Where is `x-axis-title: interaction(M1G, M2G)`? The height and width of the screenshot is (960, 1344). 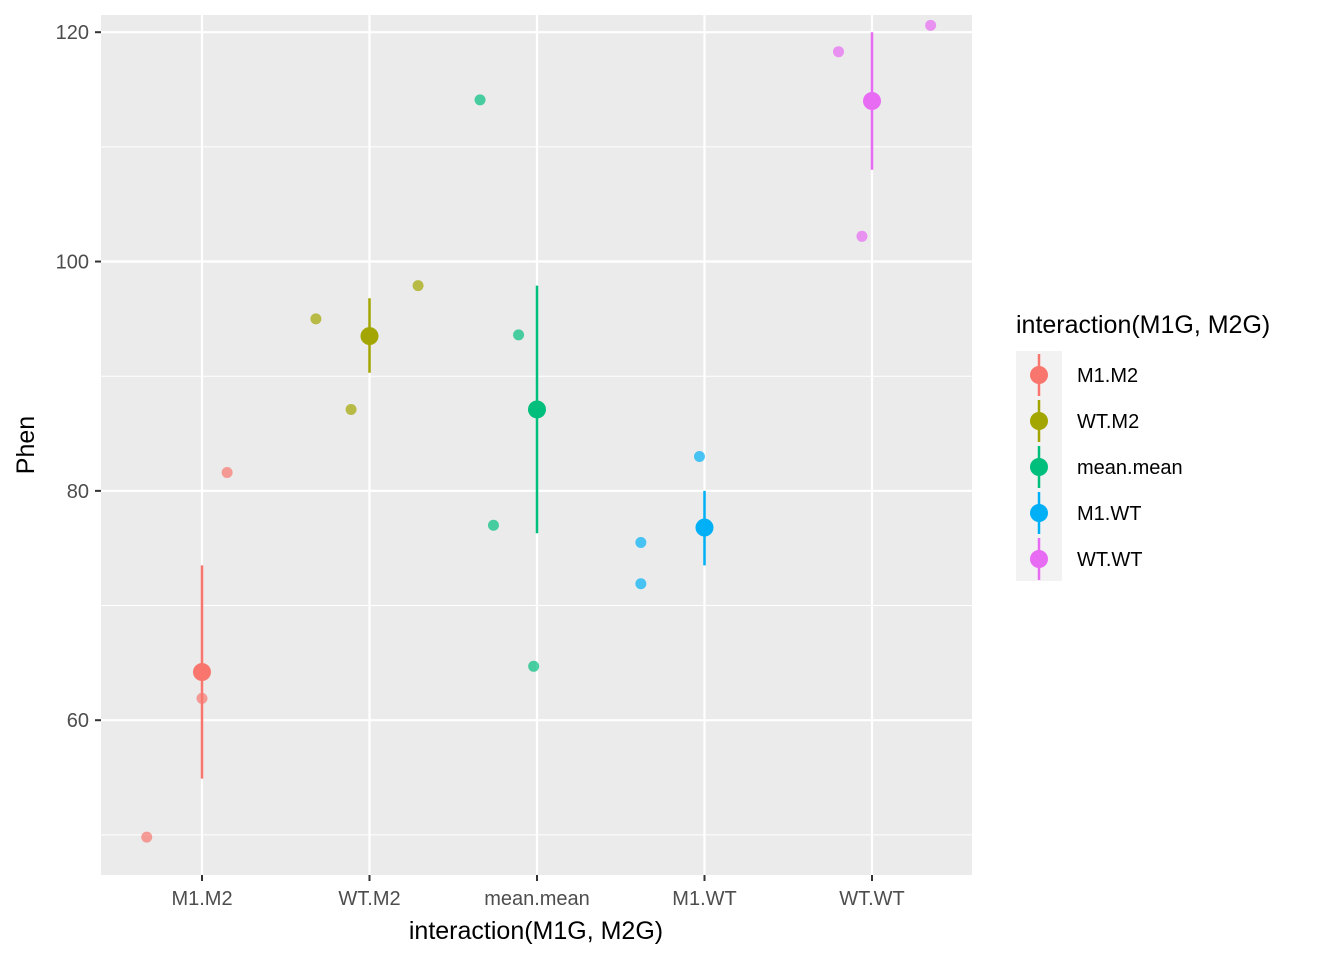 x-axis-title: interaction(M1G, M2G) is located at coordinates (536, 931).